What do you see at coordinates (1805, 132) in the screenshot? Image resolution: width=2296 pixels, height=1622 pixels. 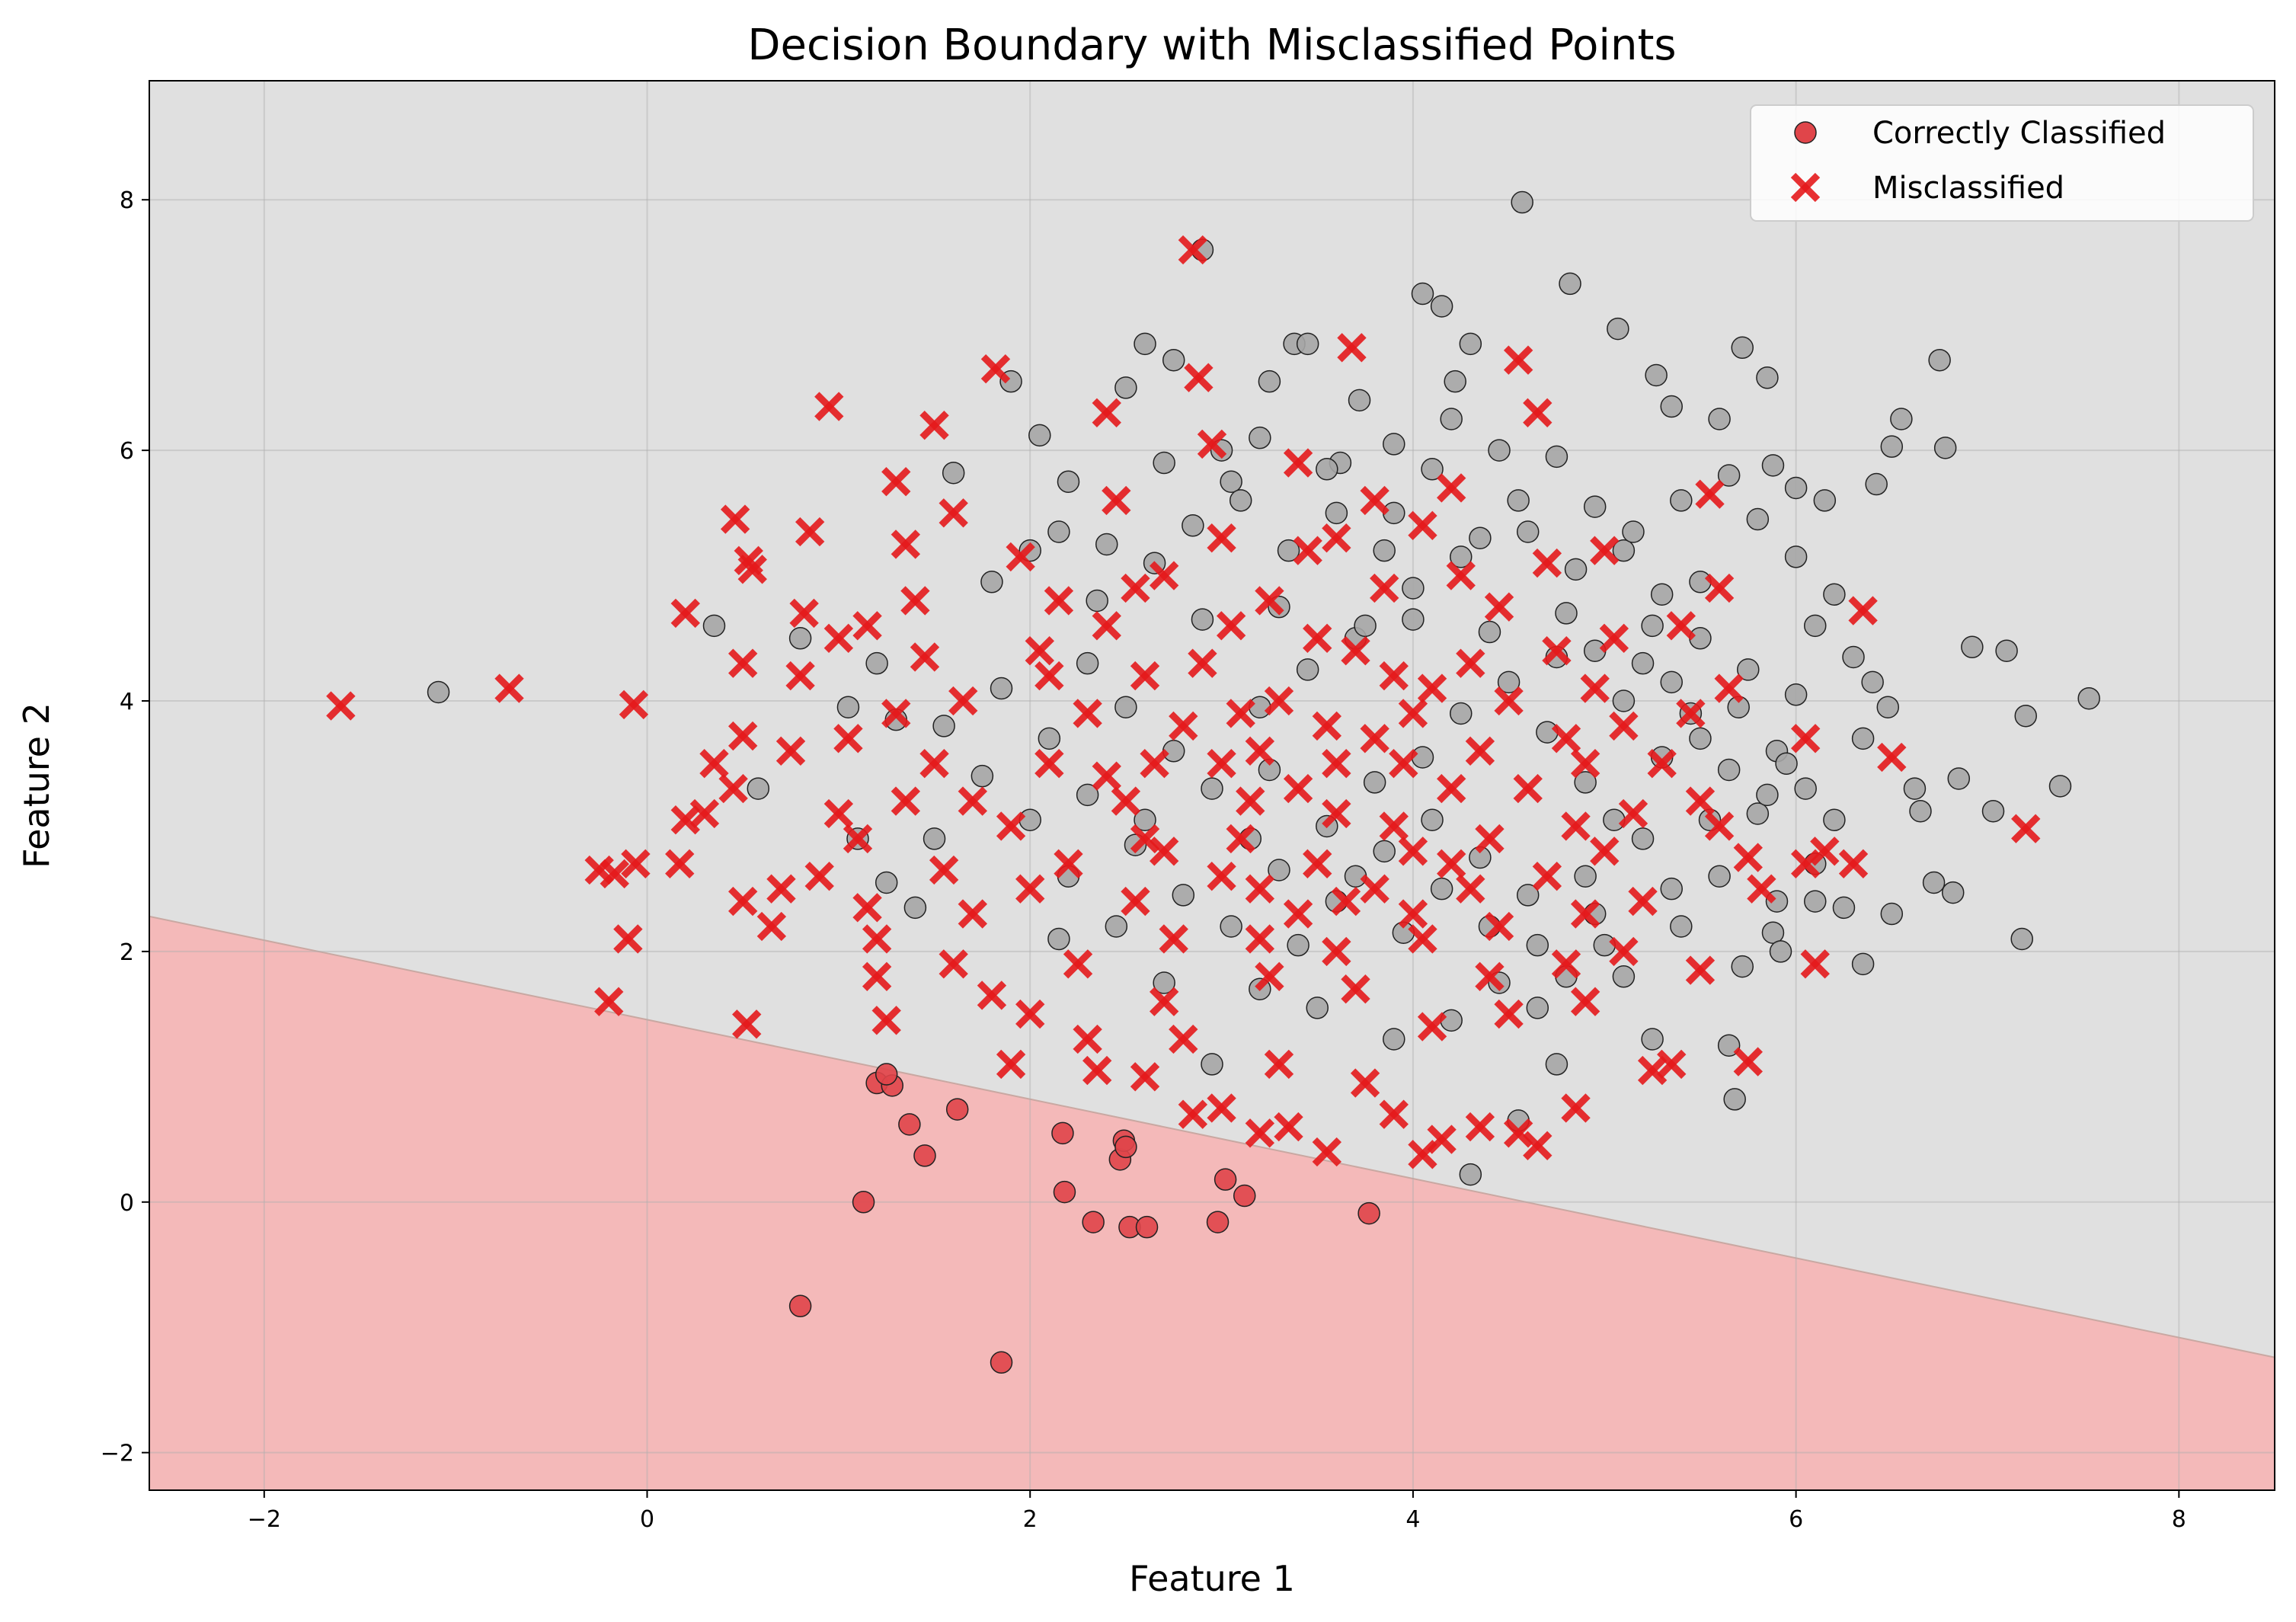 I see `legend-marker-correct` at bounding box center [1805, 132].